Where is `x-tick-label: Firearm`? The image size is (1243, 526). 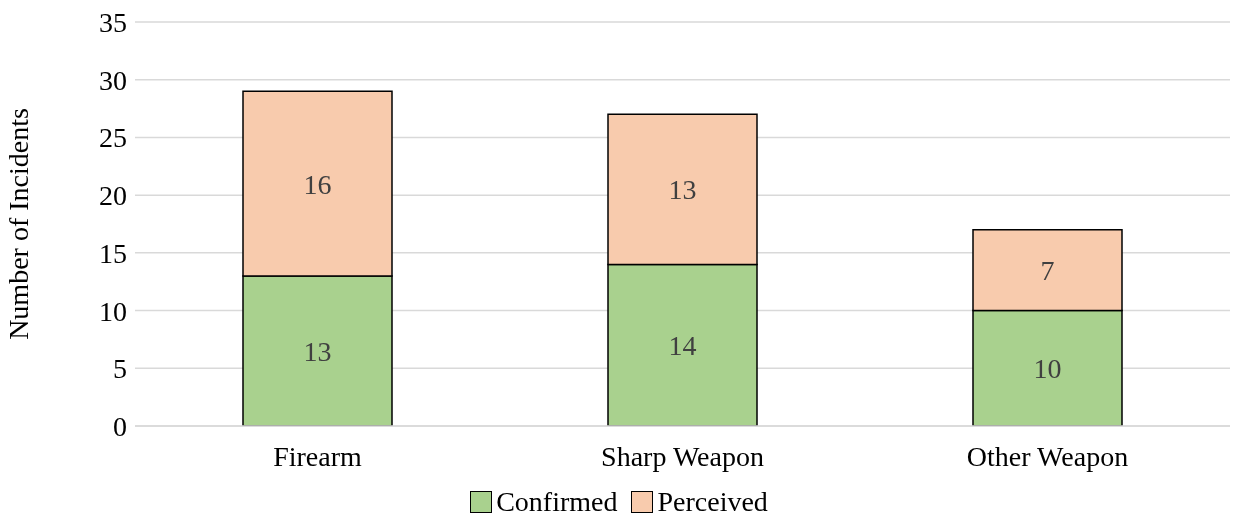 x-tick-label: Firearm is located at coordinates (318, 456).